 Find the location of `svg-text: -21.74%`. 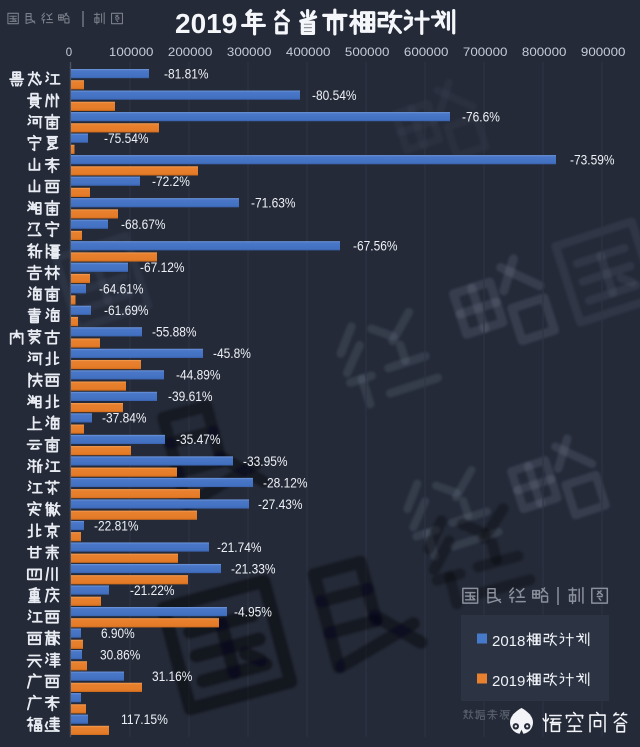

svg-text: -21.74% is located at coordinates (239, 547).